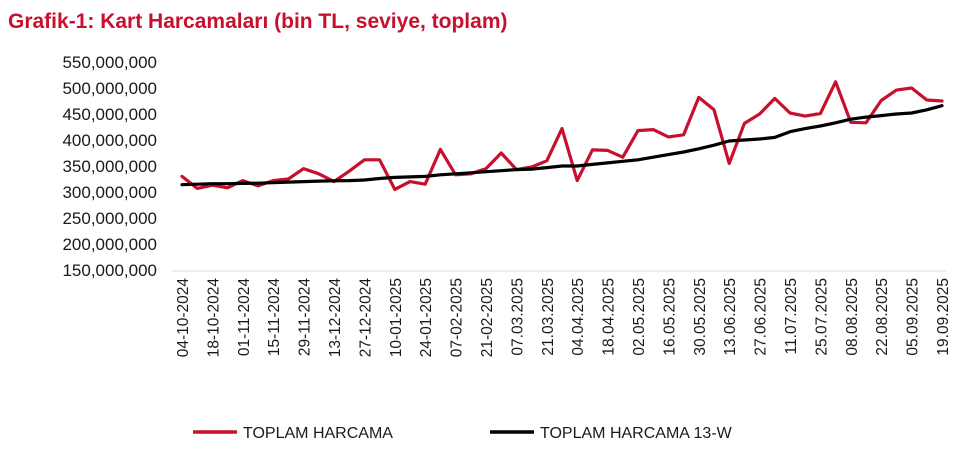  Describe the element at coordinates (426, 317) in the screenshot. I see `x-tick-label: 24-01-2025` at that location.